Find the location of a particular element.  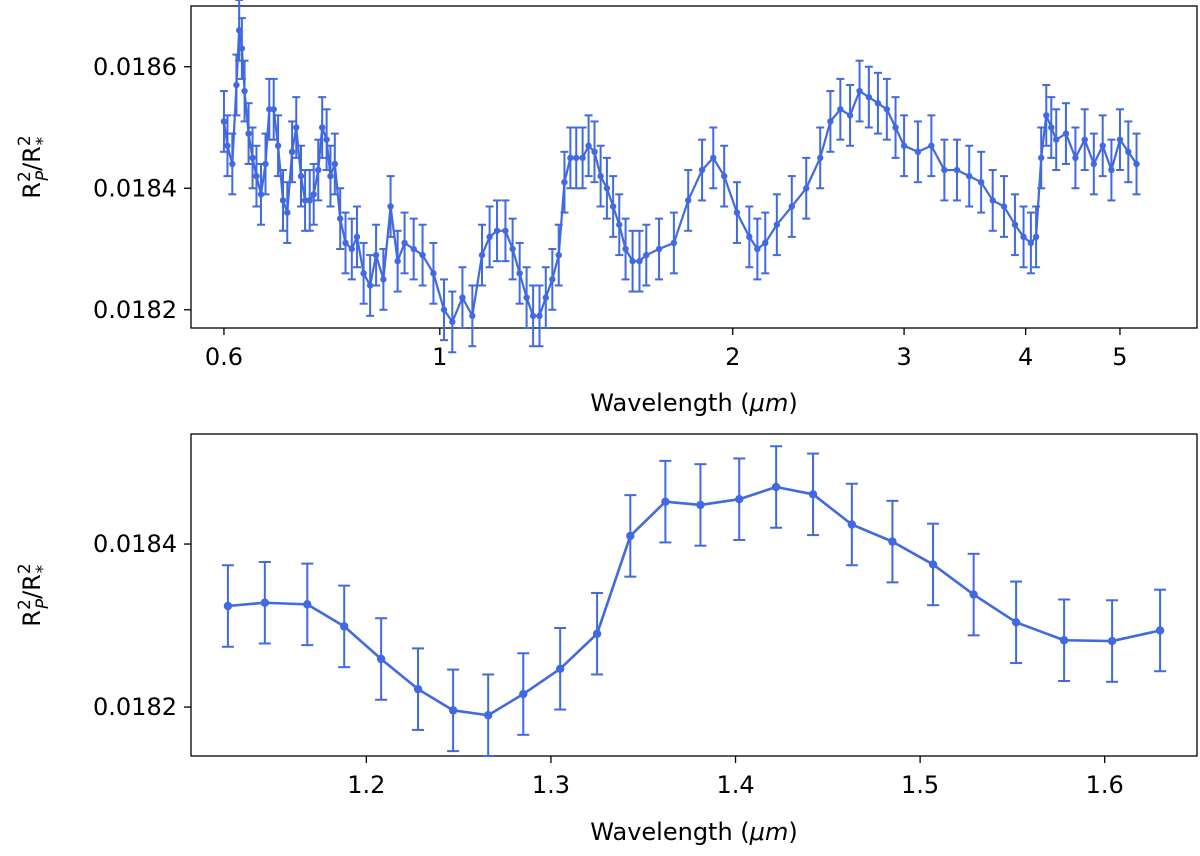

x-tick-label: 1.5 is located at coordinates (920, 785).